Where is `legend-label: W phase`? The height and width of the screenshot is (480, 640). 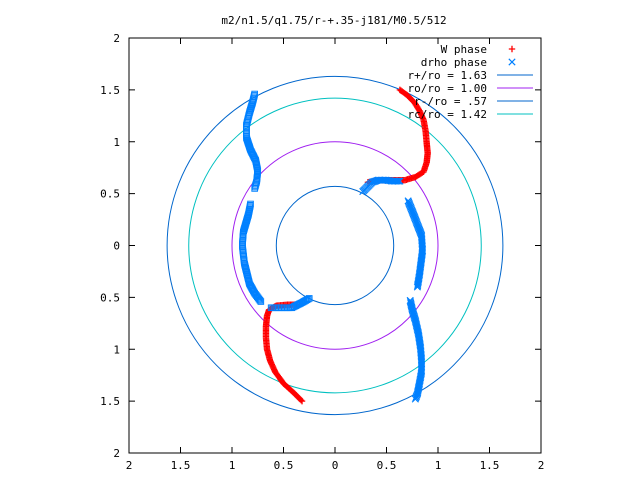 legend-label: W phase is located at coordinates (464, 49).